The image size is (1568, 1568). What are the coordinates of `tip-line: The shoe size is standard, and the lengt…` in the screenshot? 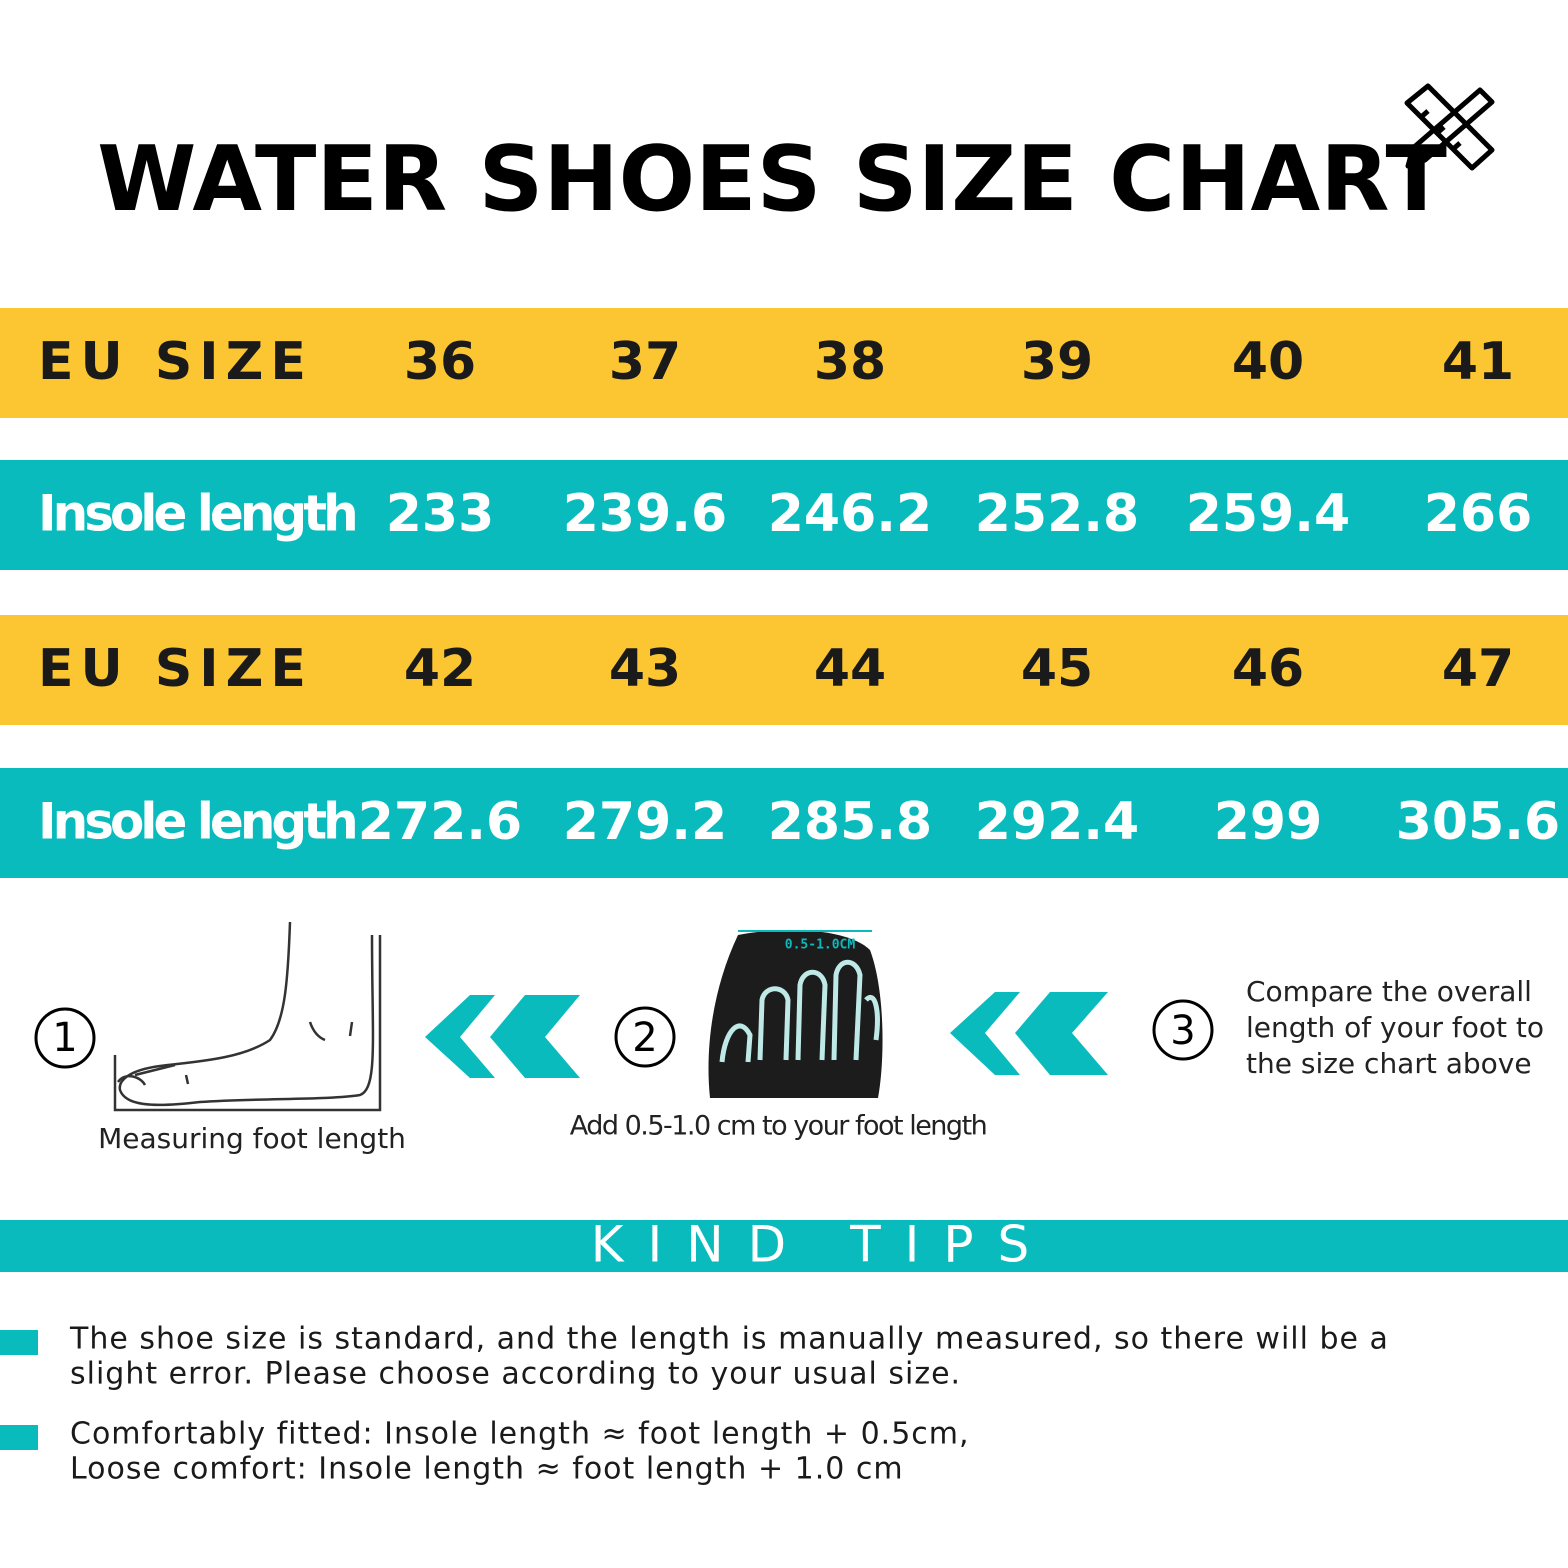 It's located at (729, 1339).